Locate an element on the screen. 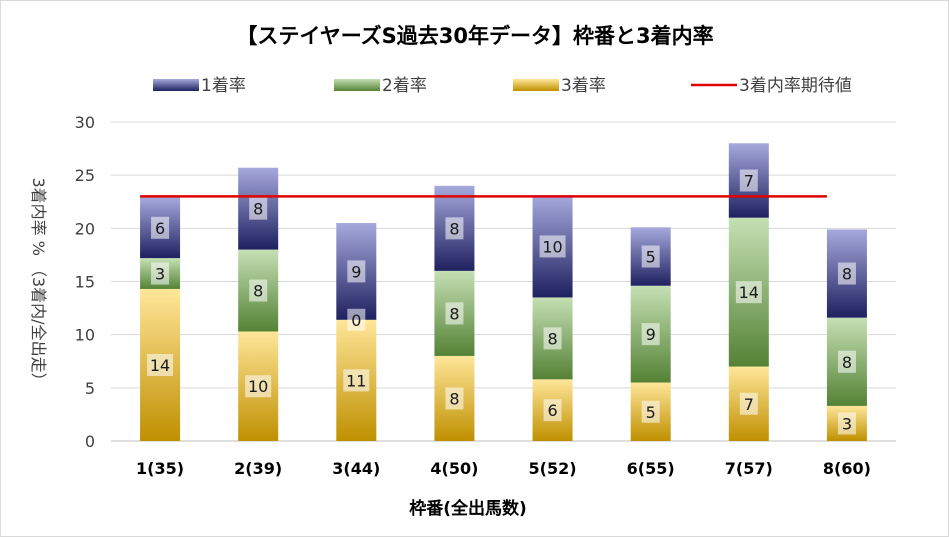  segment-label: 11 is located at coordinates (356, 380).